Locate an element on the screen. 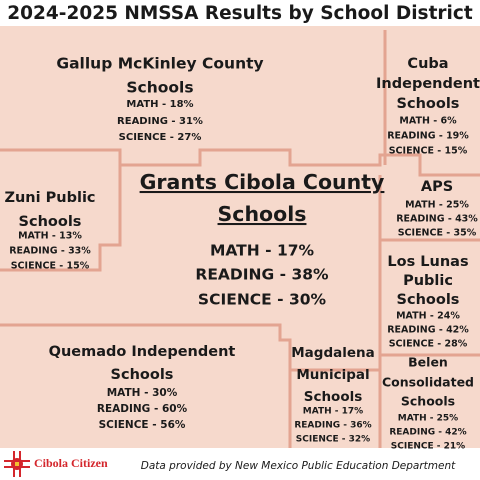 The image size is (480, 480). district-stat: MATH - 24% is located at coordinates (428, 316).